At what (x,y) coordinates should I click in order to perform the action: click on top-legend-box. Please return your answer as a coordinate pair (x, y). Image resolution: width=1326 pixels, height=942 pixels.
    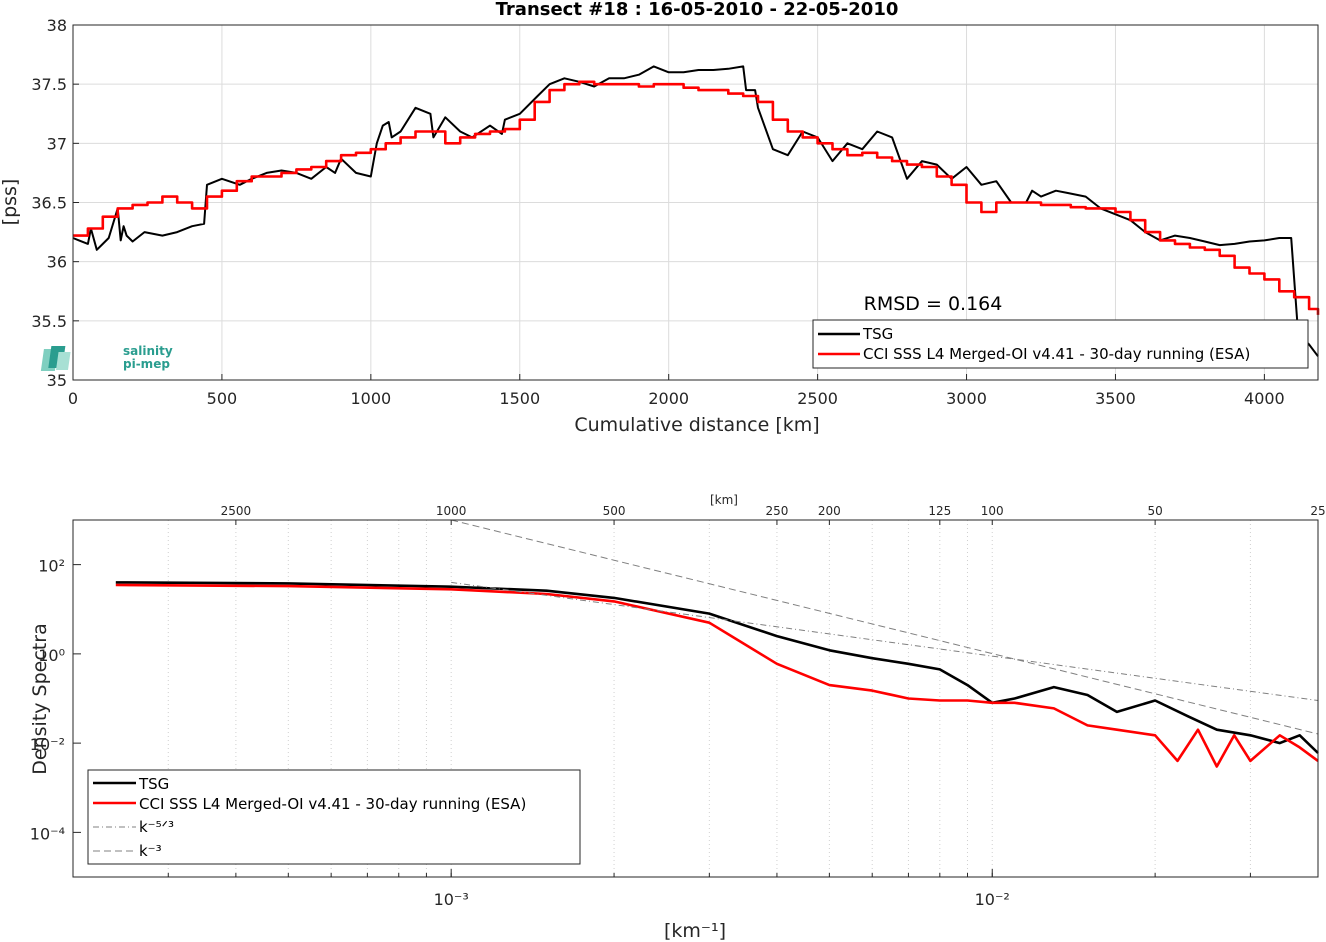
    Looking at the image, I should click on (1060, 344).